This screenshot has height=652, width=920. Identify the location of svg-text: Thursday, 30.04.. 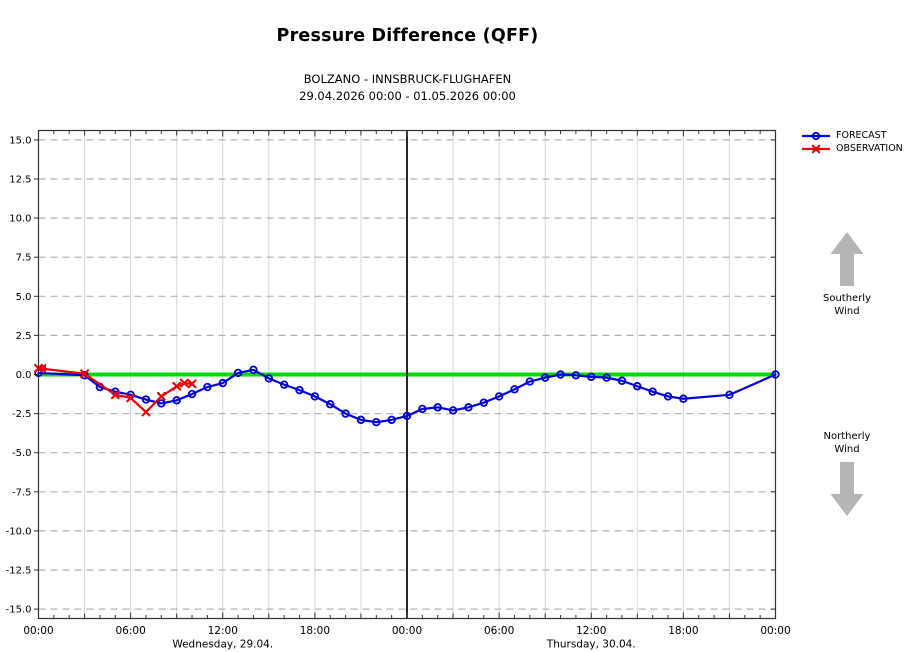
(591, 645).